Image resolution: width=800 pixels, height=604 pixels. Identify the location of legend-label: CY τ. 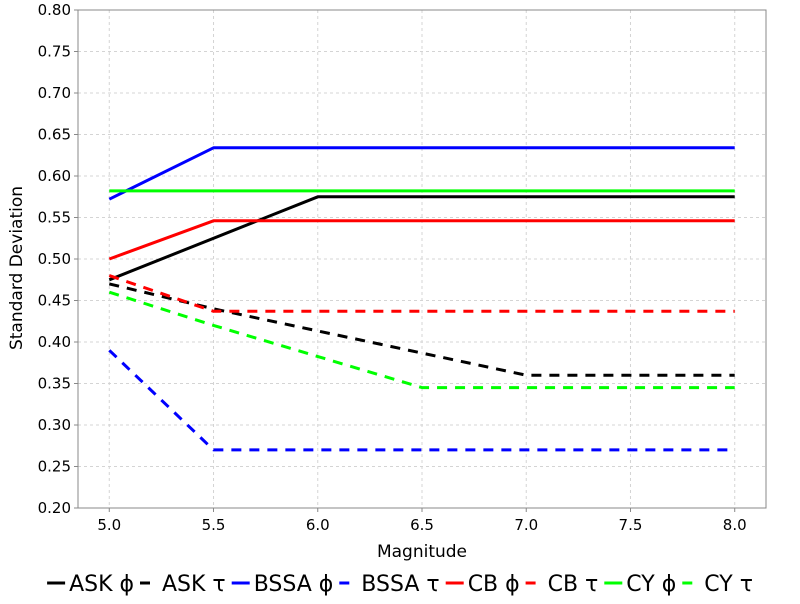
(728, 584).